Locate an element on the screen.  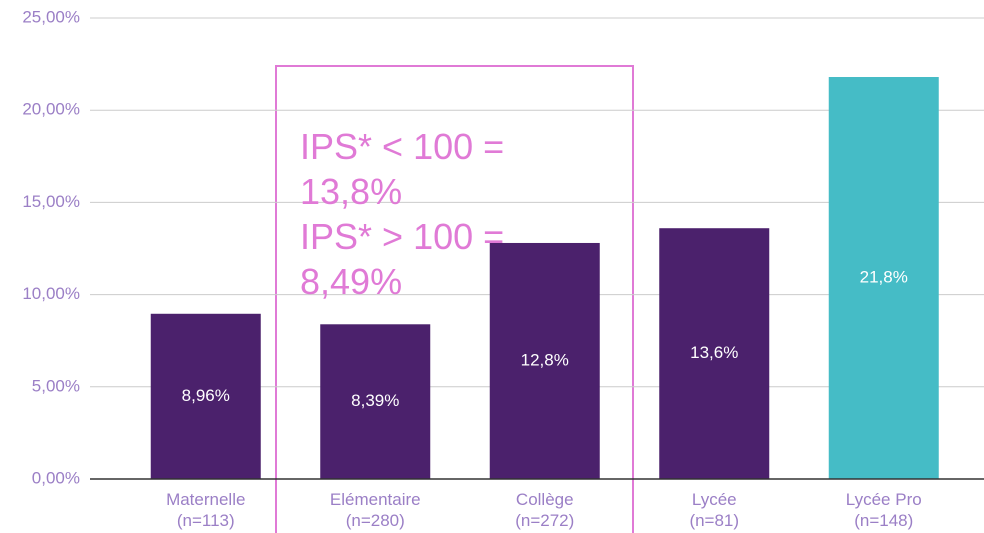
value-label: 8,39% is located at coordinates (375, 400).